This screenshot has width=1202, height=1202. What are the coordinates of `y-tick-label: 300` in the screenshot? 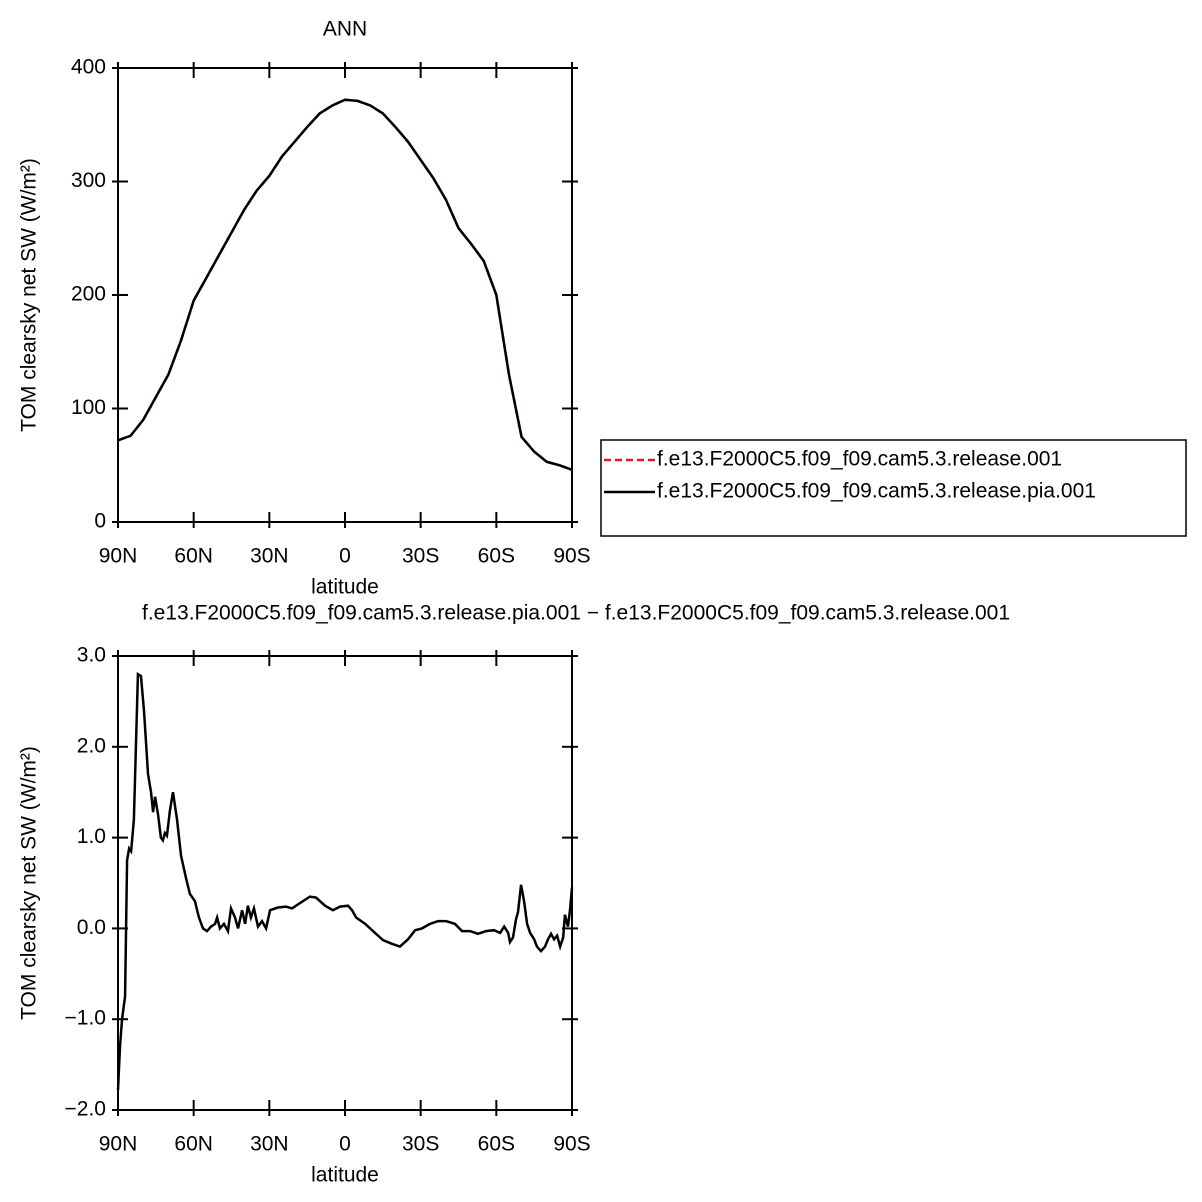 It's located at (88, 180).